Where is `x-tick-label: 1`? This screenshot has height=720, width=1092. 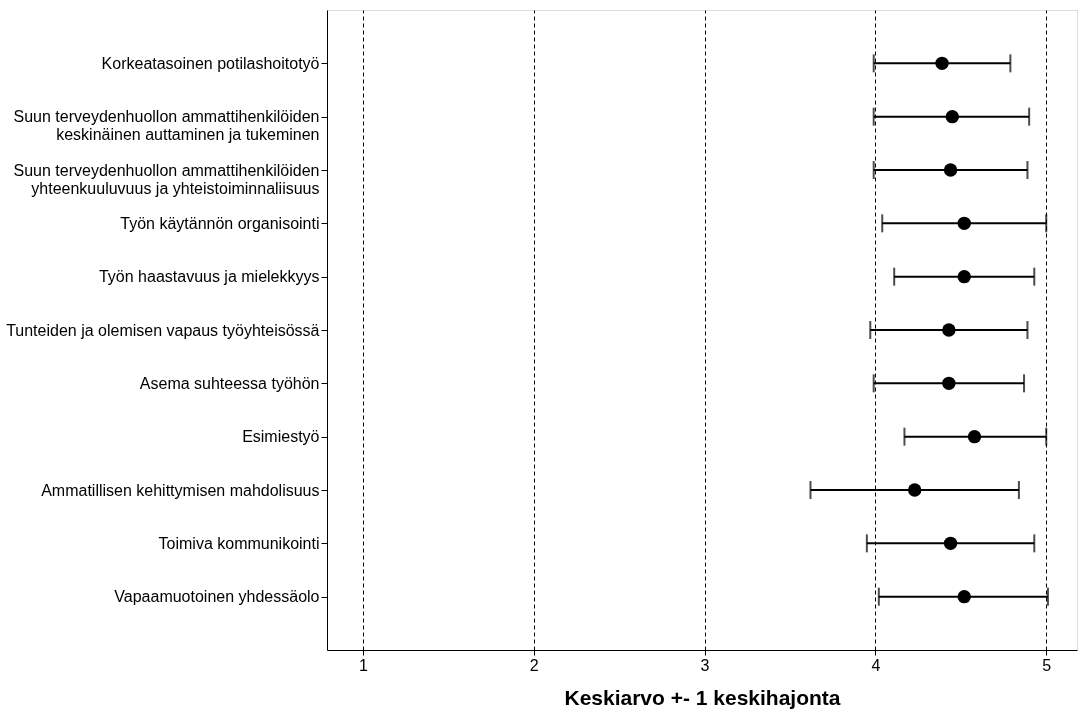
x-tick-label: 1 is located at coordinates (363, 665).